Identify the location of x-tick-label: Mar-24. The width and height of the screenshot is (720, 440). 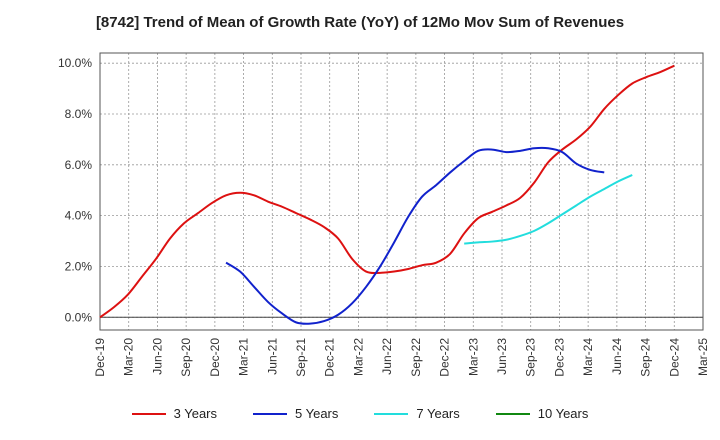
(588, 357).